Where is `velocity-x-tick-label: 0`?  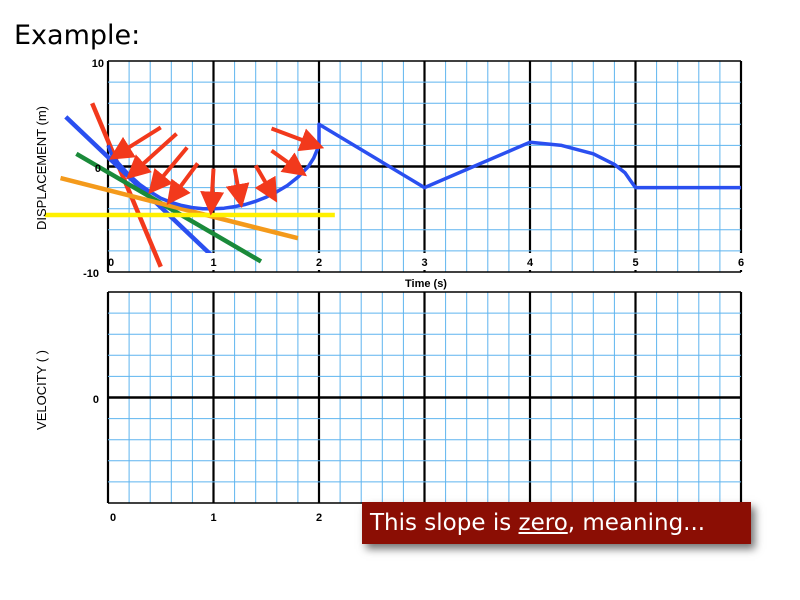
velocity-x-tick-label: 0 is located at coordinates (113, 518).